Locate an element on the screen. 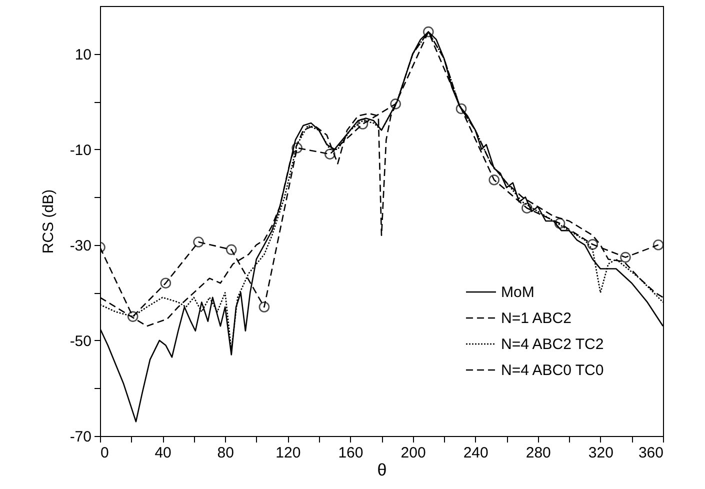  x-tick-label: 160 is located at coordinates (351, 453).